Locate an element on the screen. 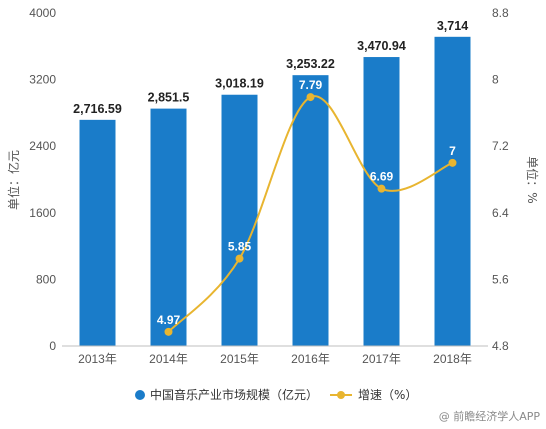 This screenshot has height=429, width=546. y2-tick-label: 4.8 is located at coordinates (500, 346).